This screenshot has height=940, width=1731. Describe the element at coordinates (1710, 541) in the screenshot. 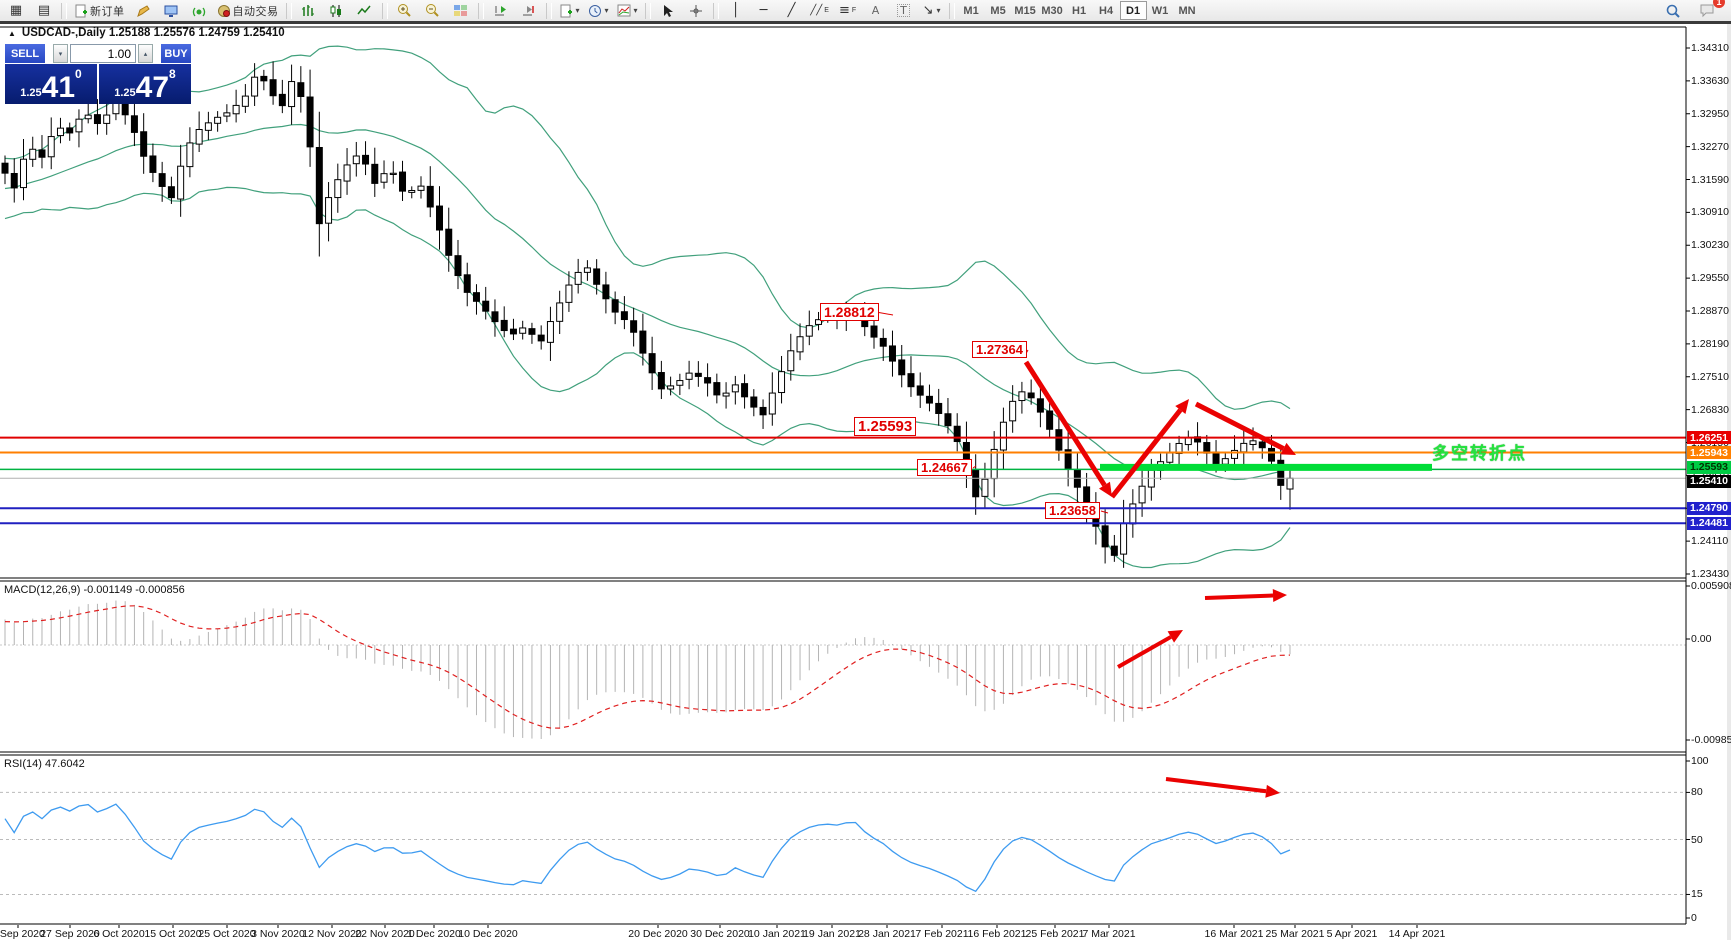

I see `price-tick-label: 1.24110` at that location.